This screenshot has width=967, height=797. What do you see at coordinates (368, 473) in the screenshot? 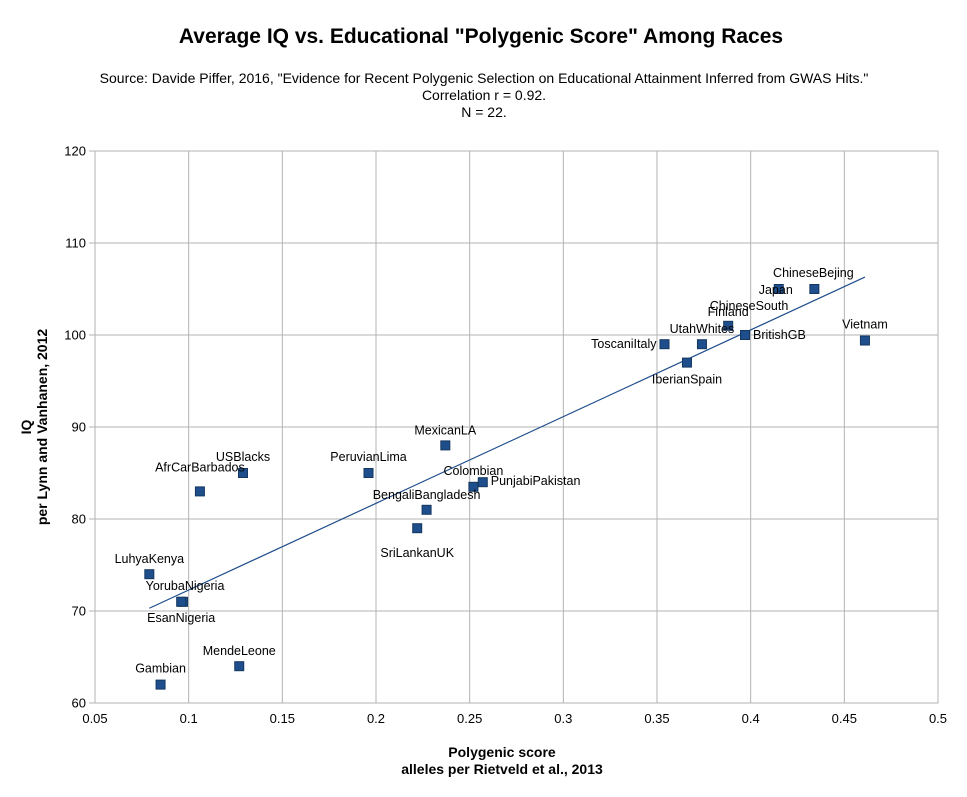
I see `point-peruvianlima` at bounding box center [368, 473].